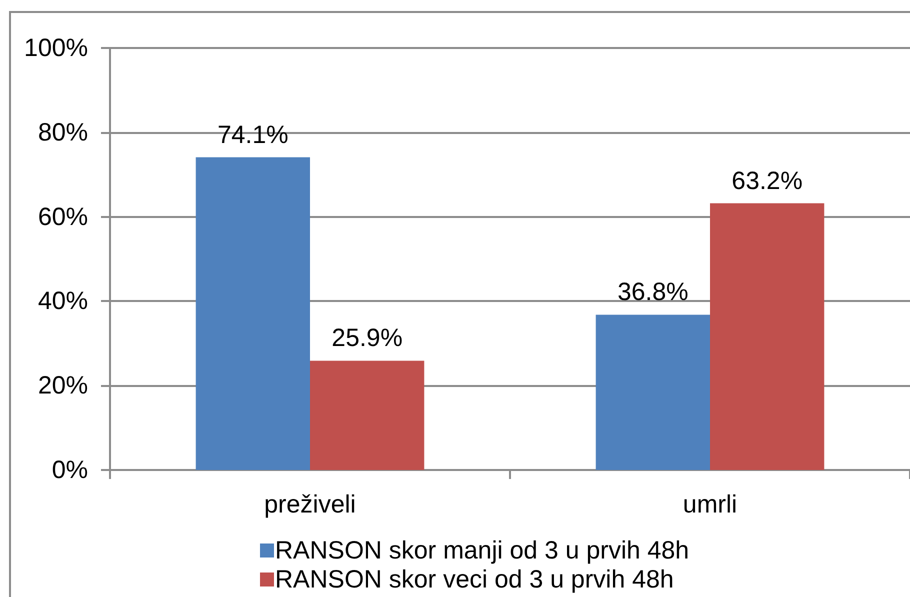 The height and width of the screenshot is (597, 910). Describe the element at coordinates (63, 386) in the screenshot. I see `y-tick-label: 20%` at that location.